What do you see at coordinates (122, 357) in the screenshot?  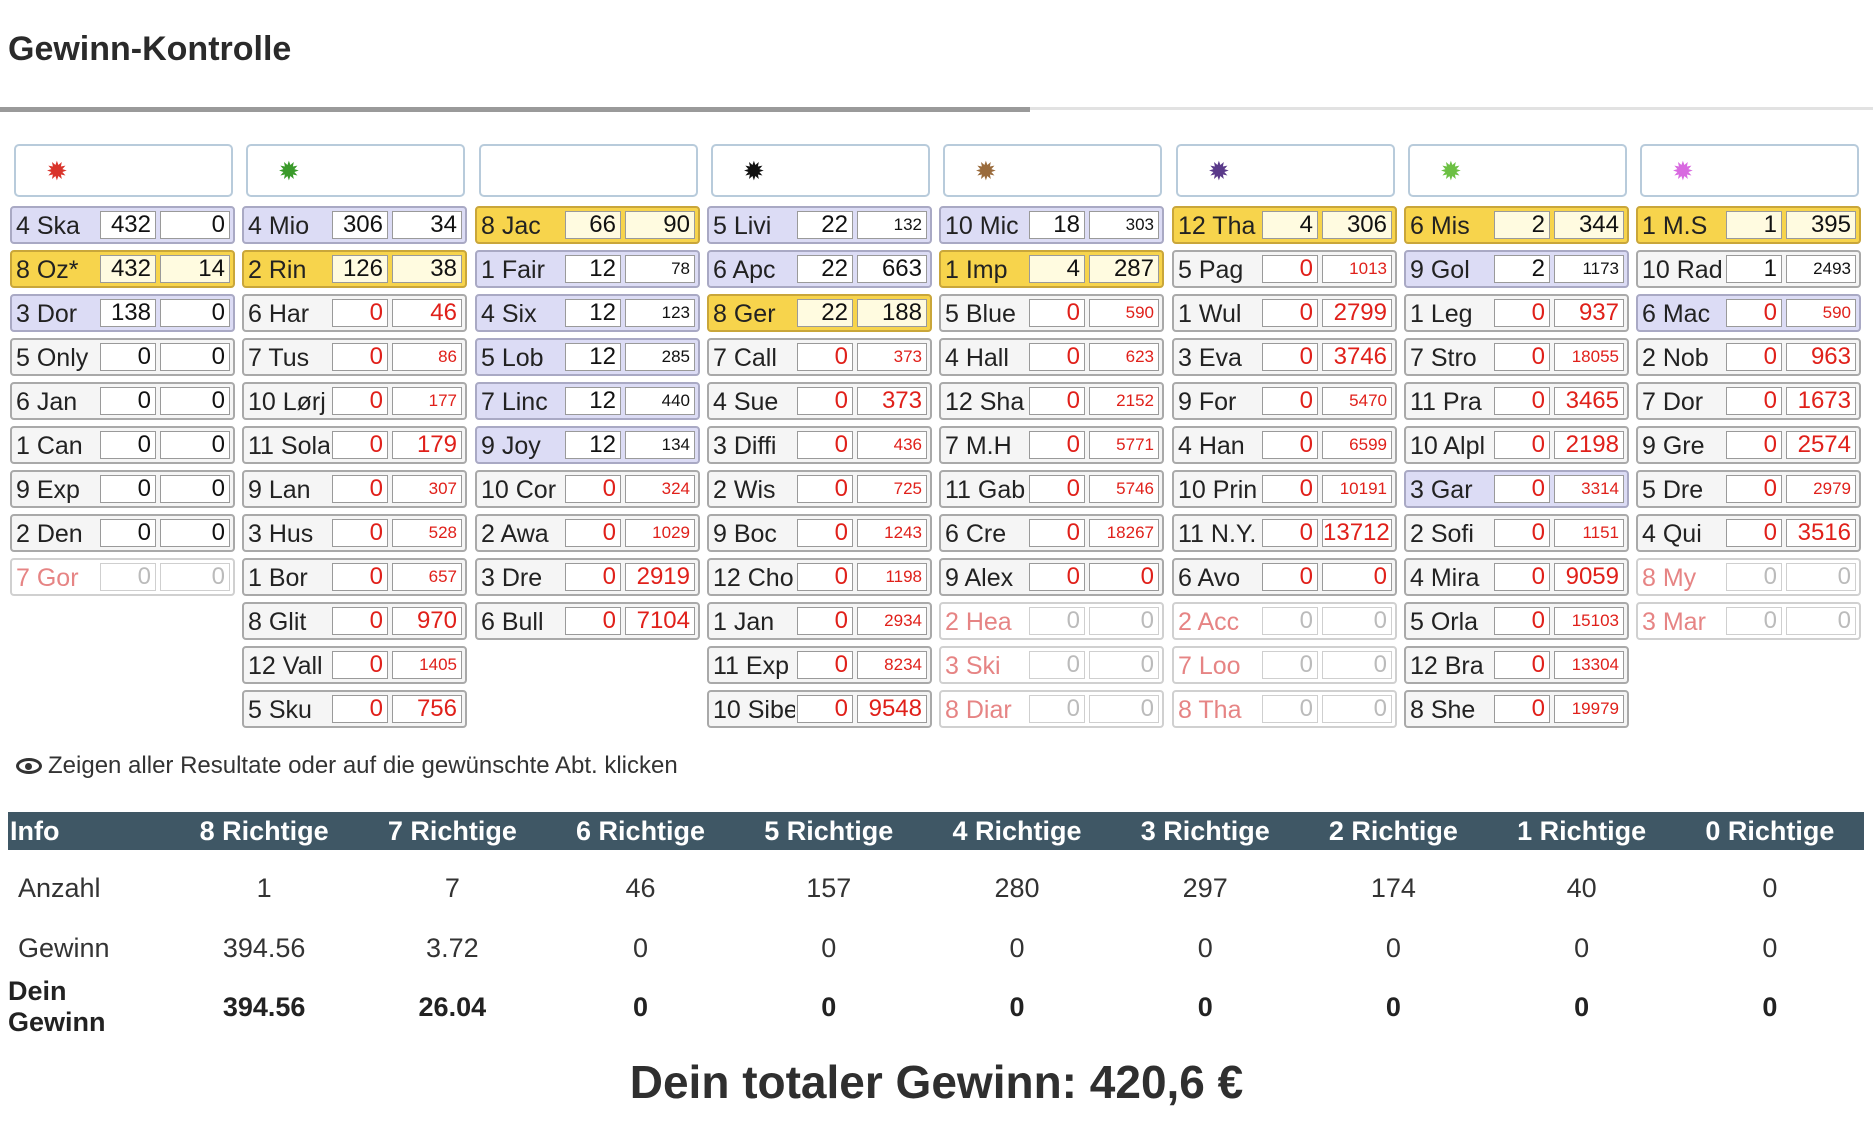 I see `horse-row: 5 Only 0 0` at bounding box center [122, 357].